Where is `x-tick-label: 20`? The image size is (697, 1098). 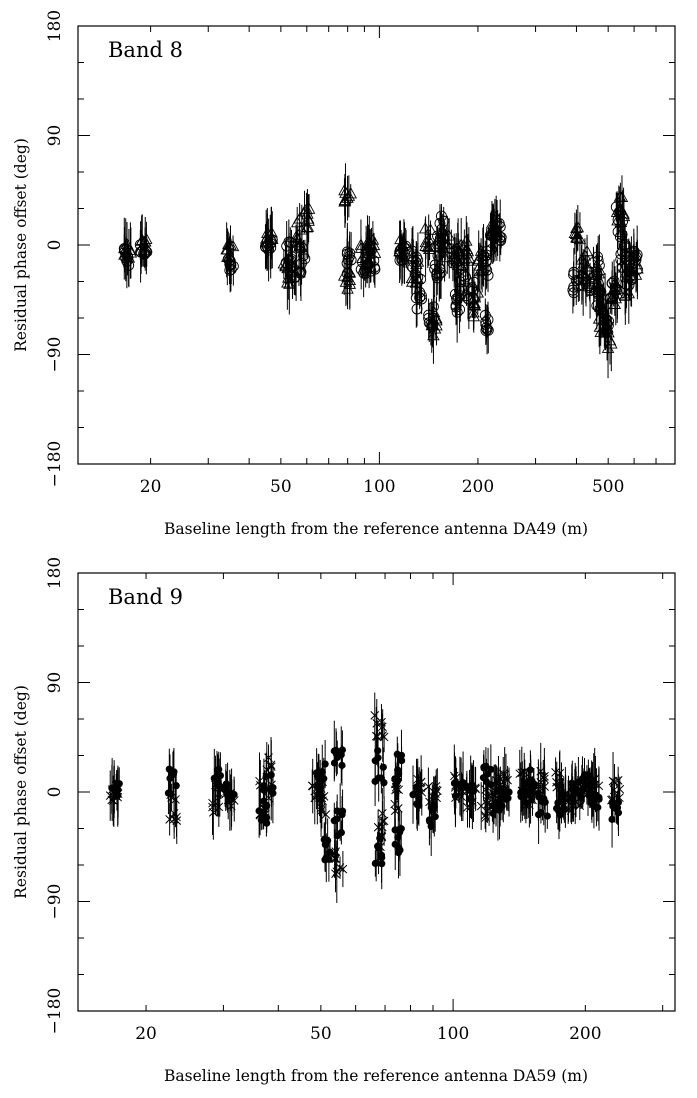
x-tick-label: 20 is located at coordinates (146, 1034).